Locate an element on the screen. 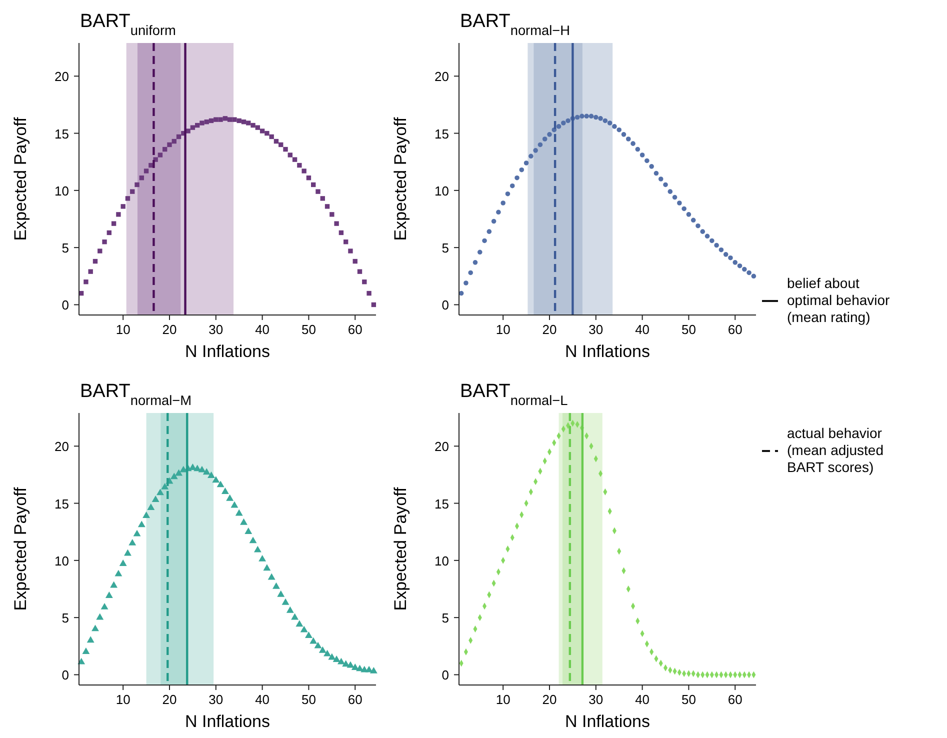 Image resolution: width=947 pixels, height=738 pixels. text: belief about optimal behavior (mean rating) is located at coordinates (838, 300).